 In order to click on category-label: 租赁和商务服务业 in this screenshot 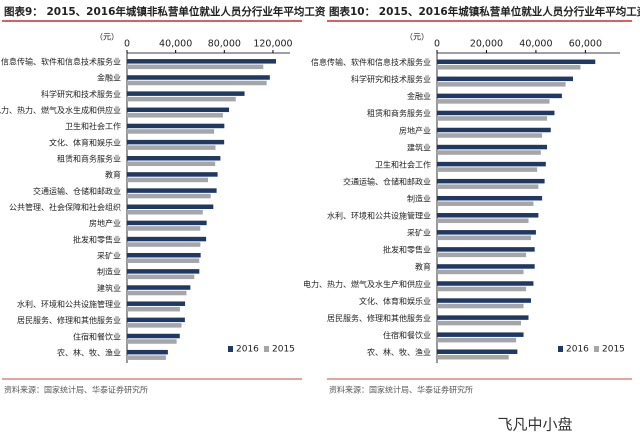, I will do `click(399, 113)`.